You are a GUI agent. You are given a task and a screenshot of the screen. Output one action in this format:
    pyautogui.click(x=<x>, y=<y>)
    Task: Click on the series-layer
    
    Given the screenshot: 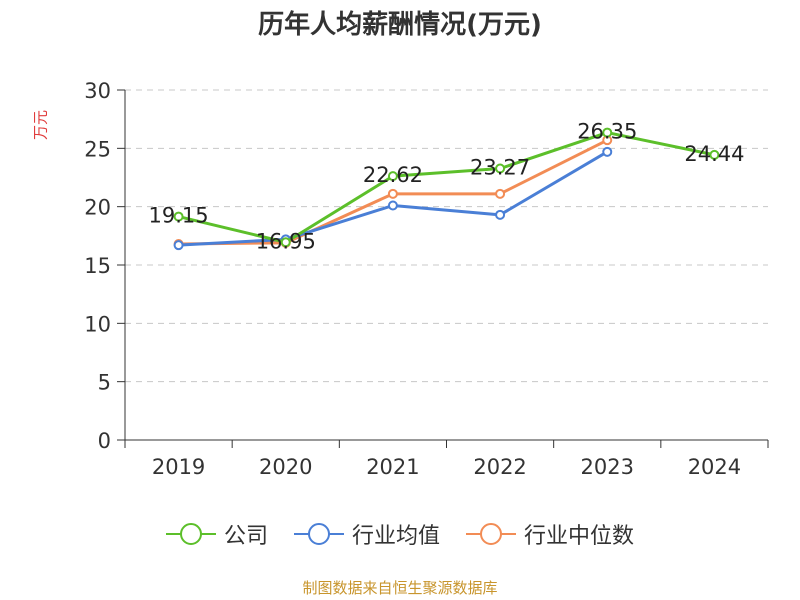 What is the action you would take?
    pyautogui.click(x=446, y=189)
    